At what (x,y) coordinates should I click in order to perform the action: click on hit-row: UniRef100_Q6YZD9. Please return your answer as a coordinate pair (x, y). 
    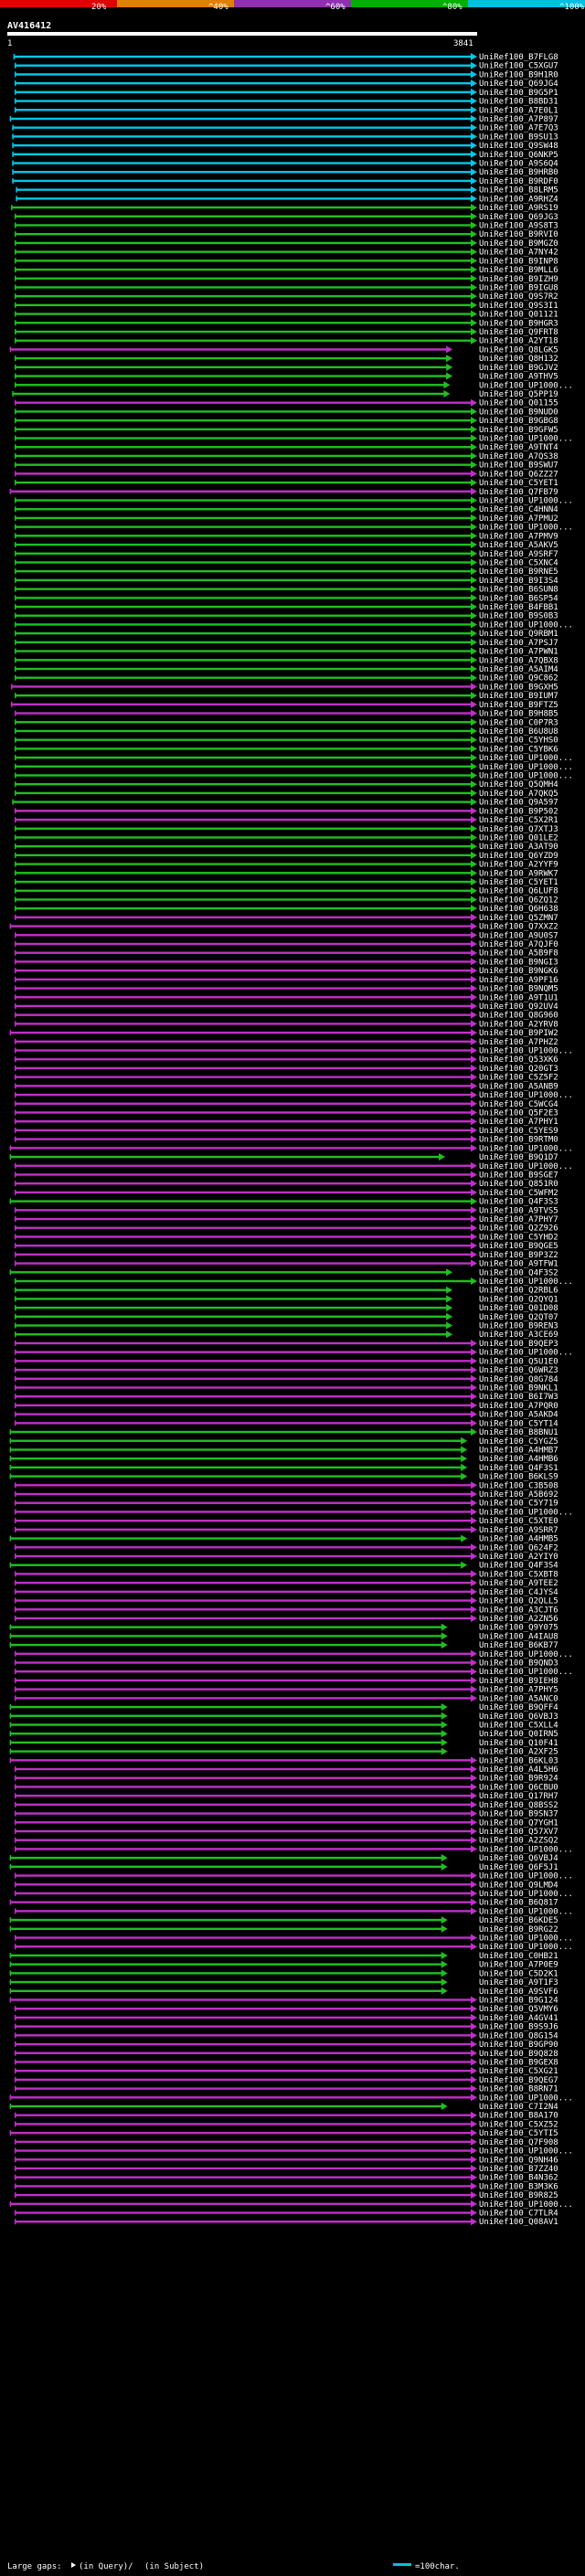
    Looking at the image, I should click on (286, 856).